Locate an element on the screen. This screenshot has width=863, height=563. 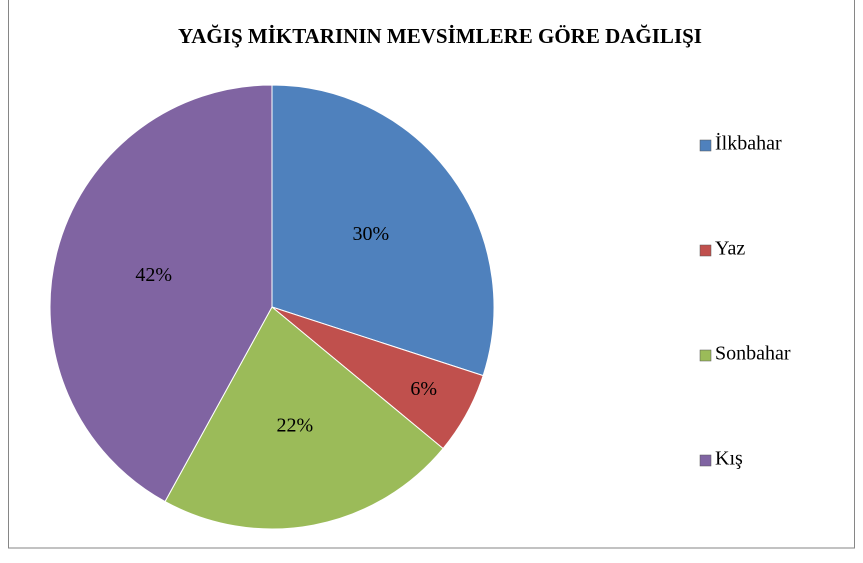
data-label: 42% is located at coordinates (153, 275).